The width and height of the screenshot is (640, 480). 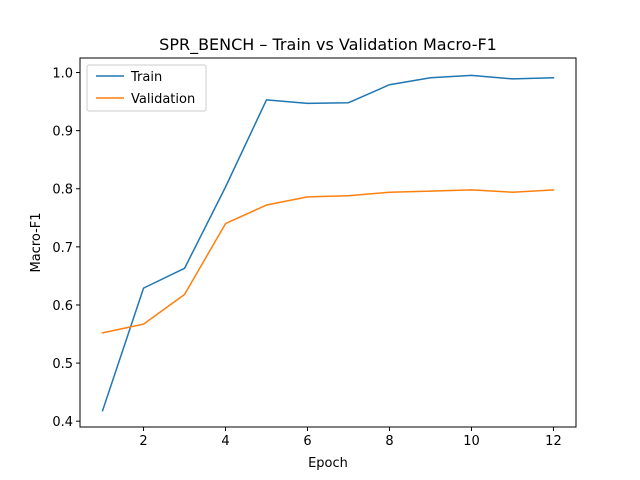 What do you see at coordinates (62, 132) in the screenshot?
I see `y-tick-label: 0.9` at bounding box center [62, 132].